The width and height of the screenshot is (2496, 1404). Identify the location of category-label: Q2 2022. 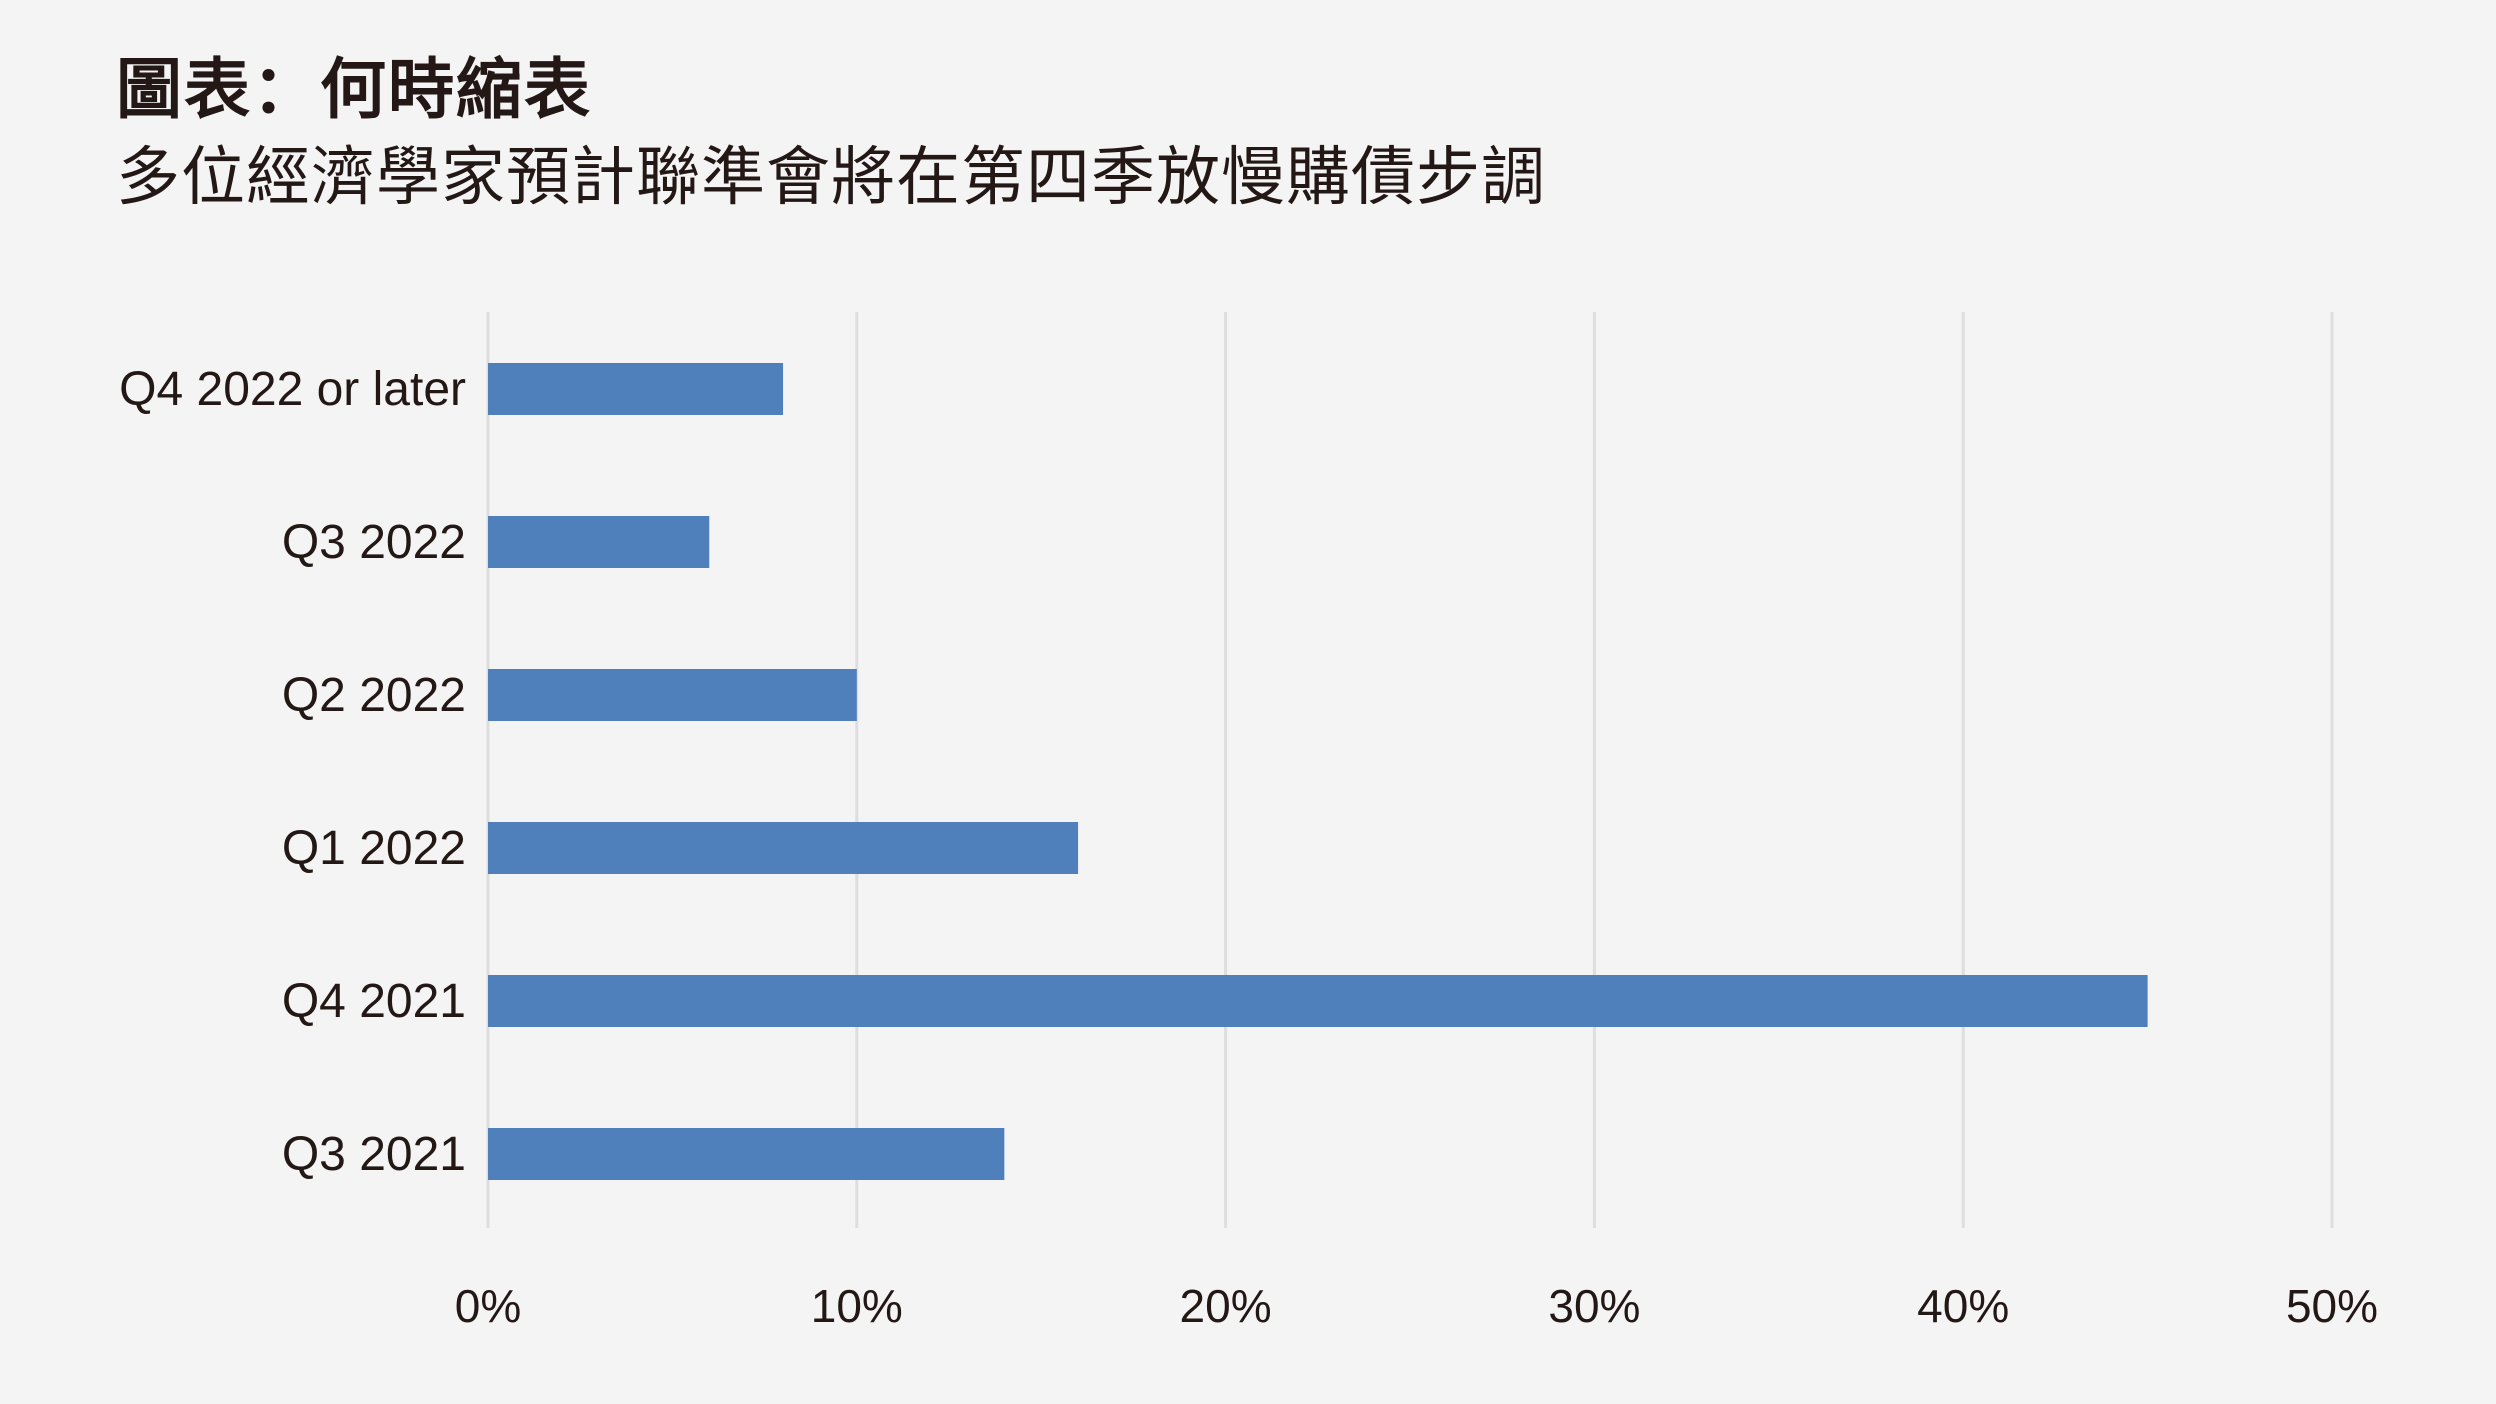
(374, 695).